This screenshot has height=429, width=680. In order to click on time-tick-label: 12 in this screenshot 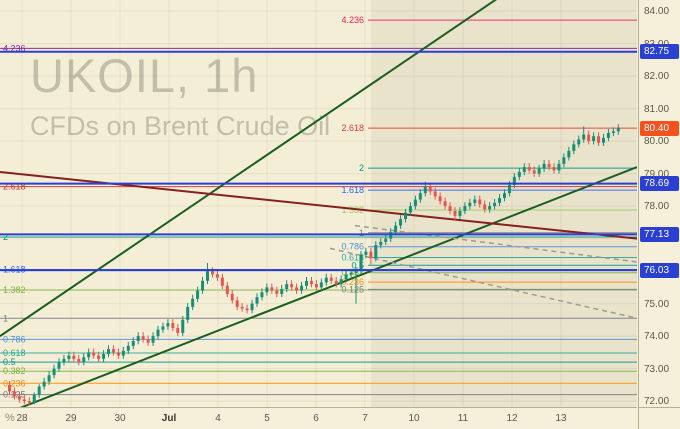, I will do `click(512, 418)`.